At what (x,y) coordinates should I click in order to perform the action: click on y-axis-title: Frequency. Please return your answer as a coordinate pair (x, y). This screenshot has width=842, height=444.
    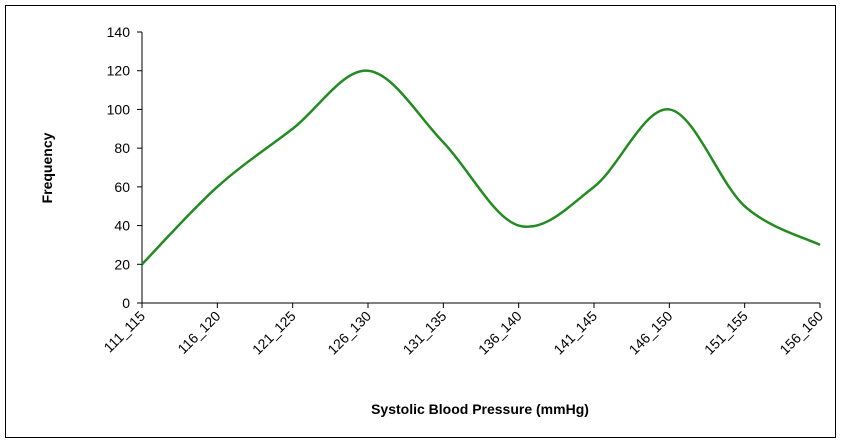
    Looking at the image, I should click on (47, 167).